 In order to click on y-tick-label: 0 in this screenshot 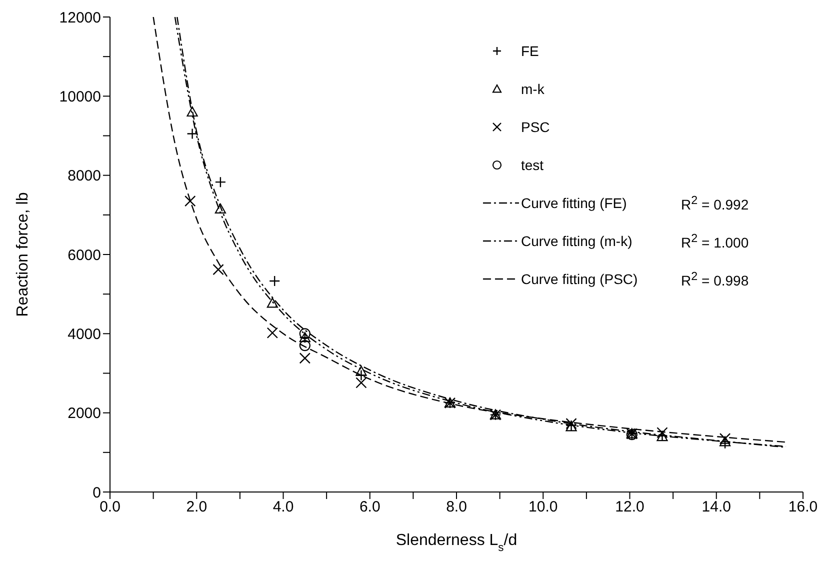, I will do `click(96, 493)`.